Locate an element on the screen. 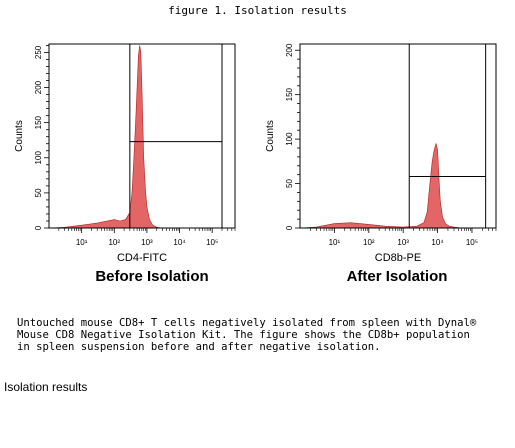  plot1-x-tick-label: 10³ is located at coordinates (147, 242).